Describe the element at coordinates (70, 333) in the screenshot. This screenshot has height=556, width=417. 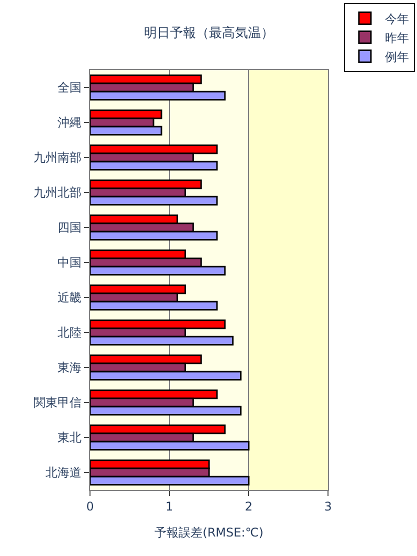
I see `y-tick-label: 北陸` at that location.